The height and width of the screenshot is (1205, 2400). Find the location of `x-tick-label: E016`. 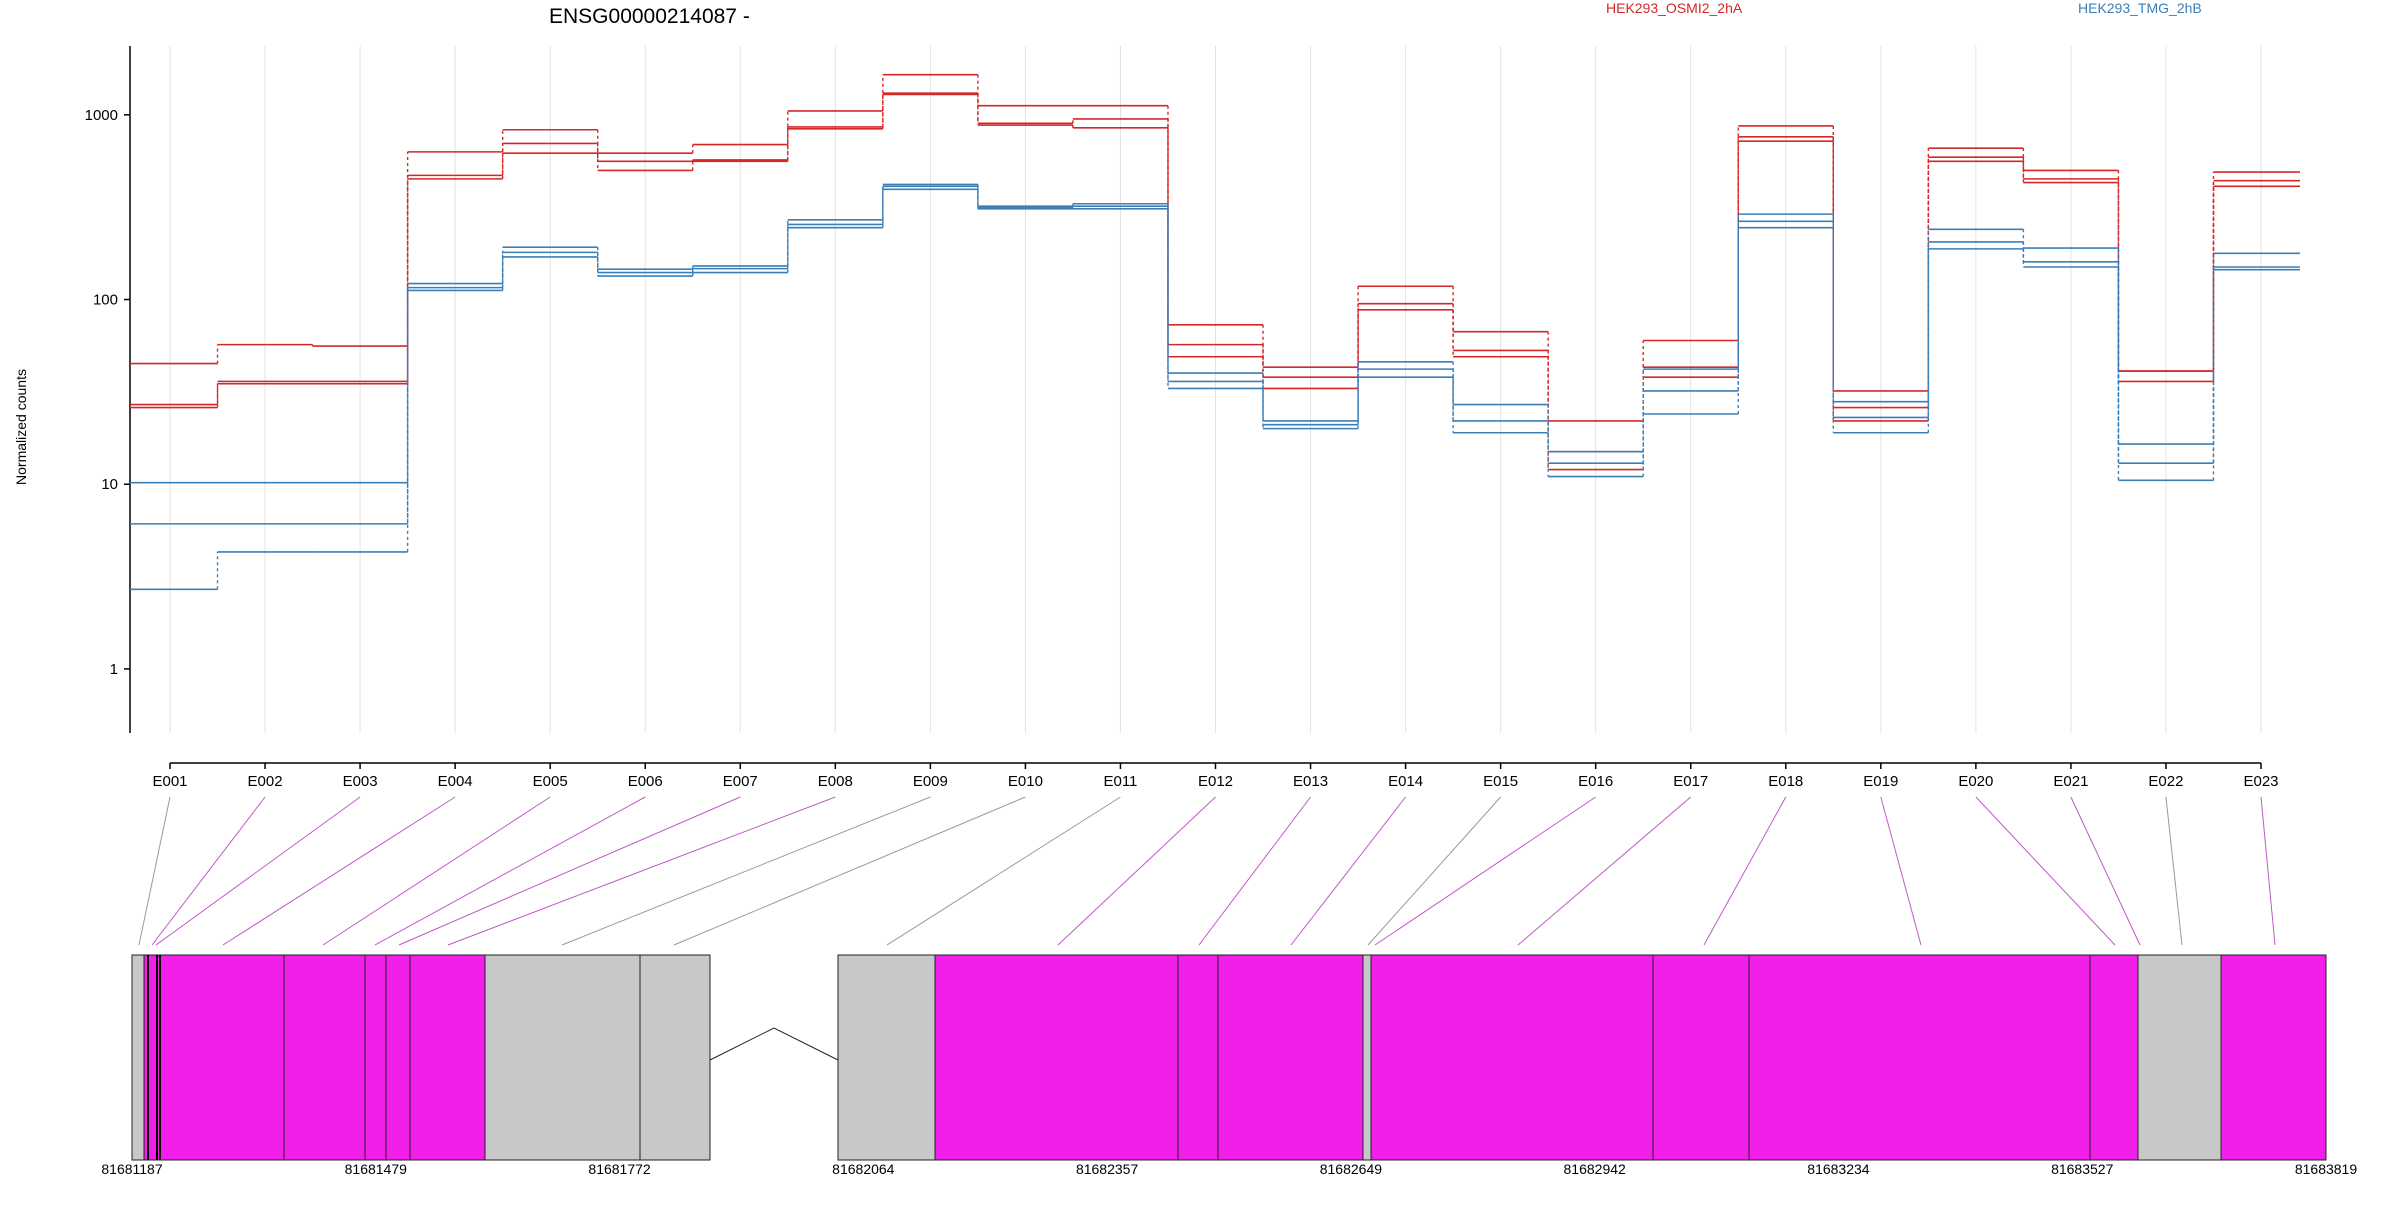

x-tick-label: E016 is located at coordinates (1595, 781).